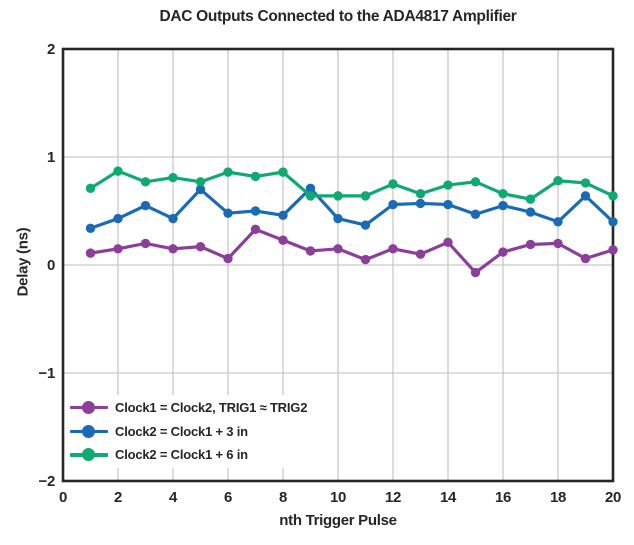  I want to click on legend-label-clock2-plus-3in: Clock2 = Clock1 + 3 in, so click(181, 431).